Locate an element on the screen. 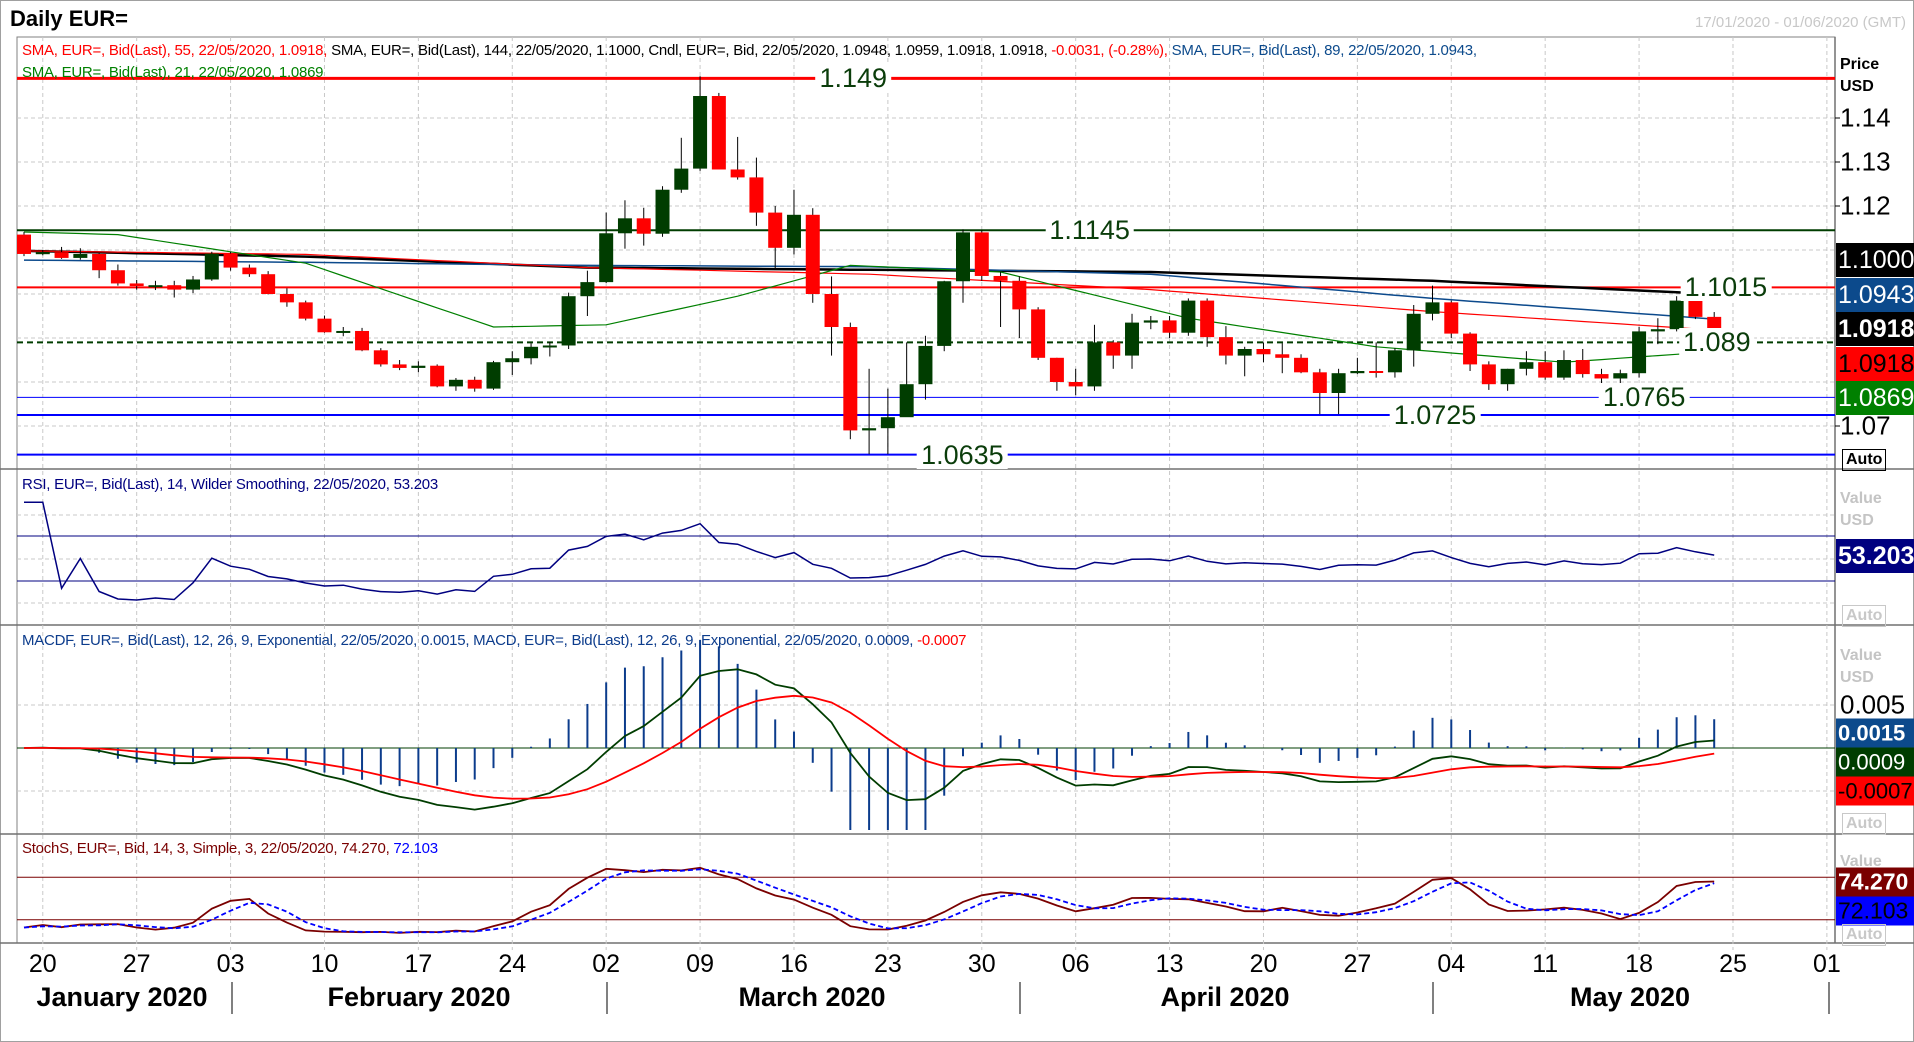  month-label: April 2020 is located at coordinates (1225, 997).